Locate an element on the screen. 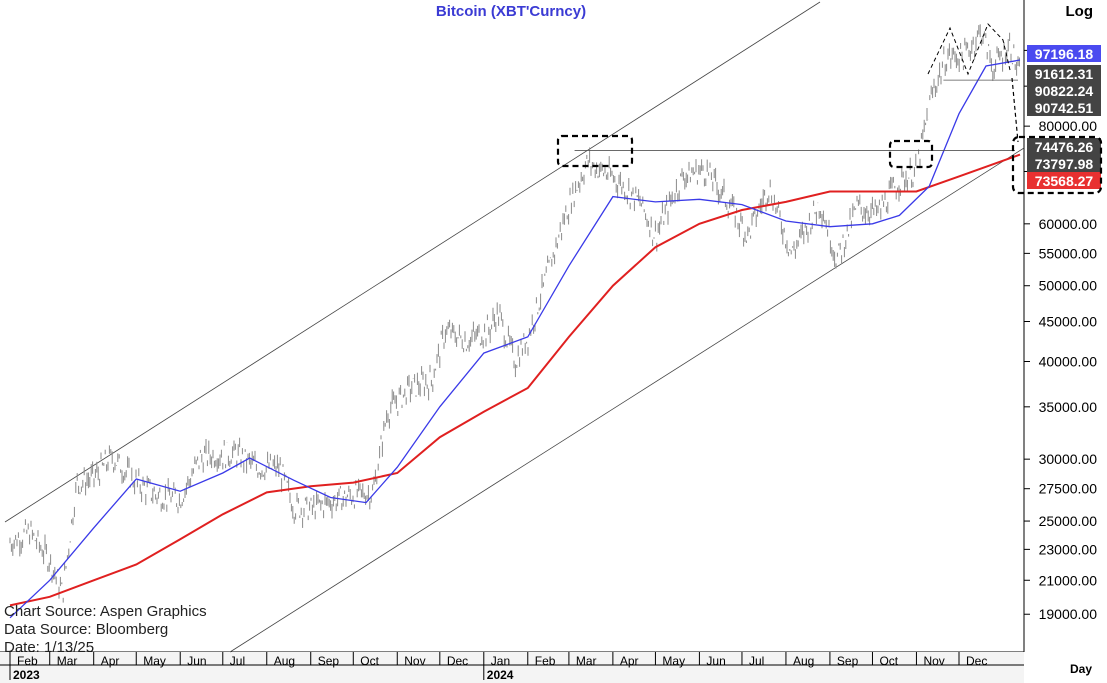 This screenshot has height=683, width=1107. period-label: Day is located at coordinates (1081, 669).